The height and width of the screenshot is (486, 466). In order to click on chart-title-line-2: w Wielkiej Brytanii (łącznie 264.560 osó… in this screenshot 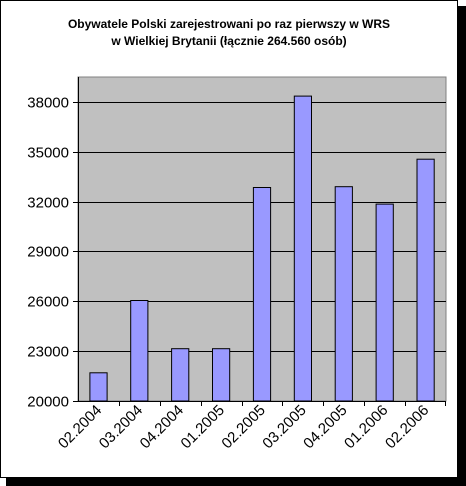, I will do `click(229, 41)`.